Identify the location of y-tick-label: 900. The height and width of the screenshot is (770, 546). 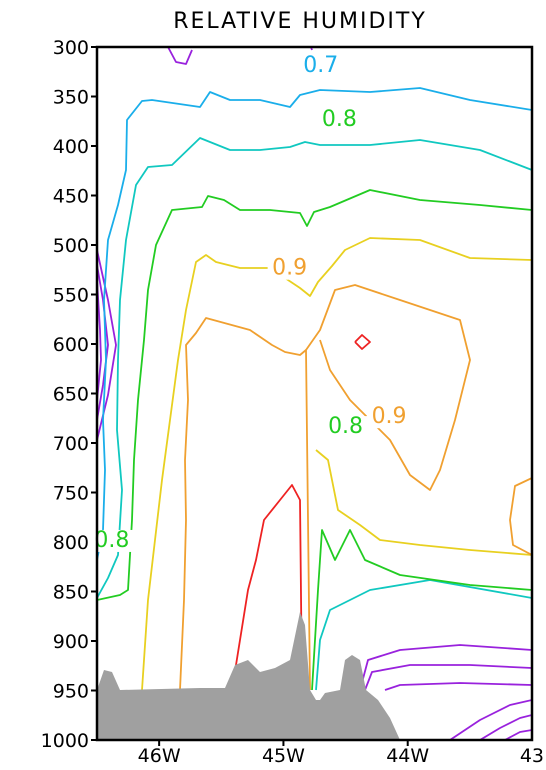
(71, 642).